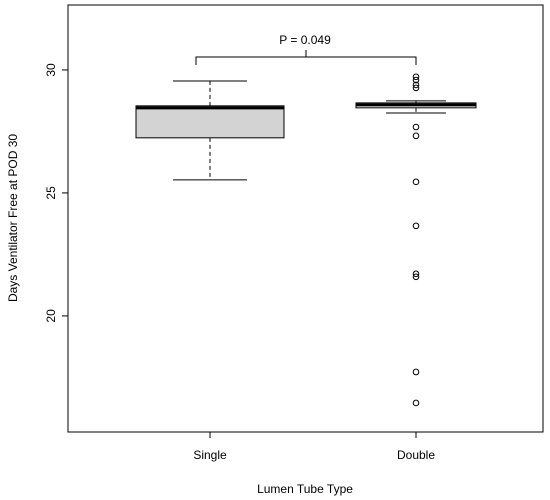  What do you see at coordinates (210, 122) in the screenshot?
I see `box` at bounding box center [210, 122].